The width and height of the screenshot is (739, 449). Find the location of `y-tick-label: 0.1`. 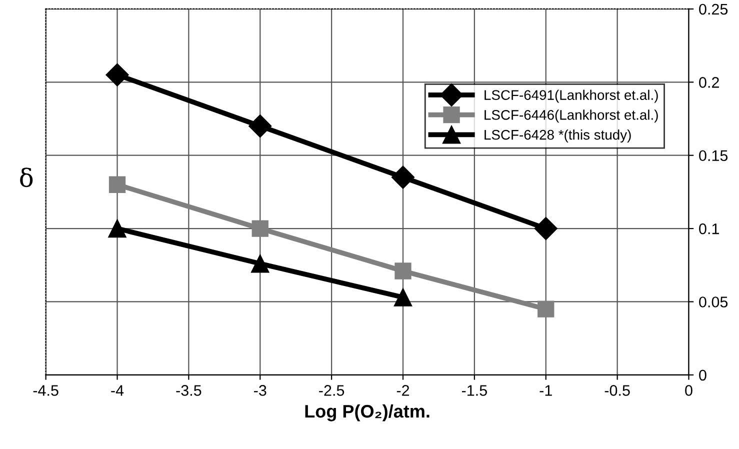

y-tick-label: 0.1 is located at coordinates (709, 228).